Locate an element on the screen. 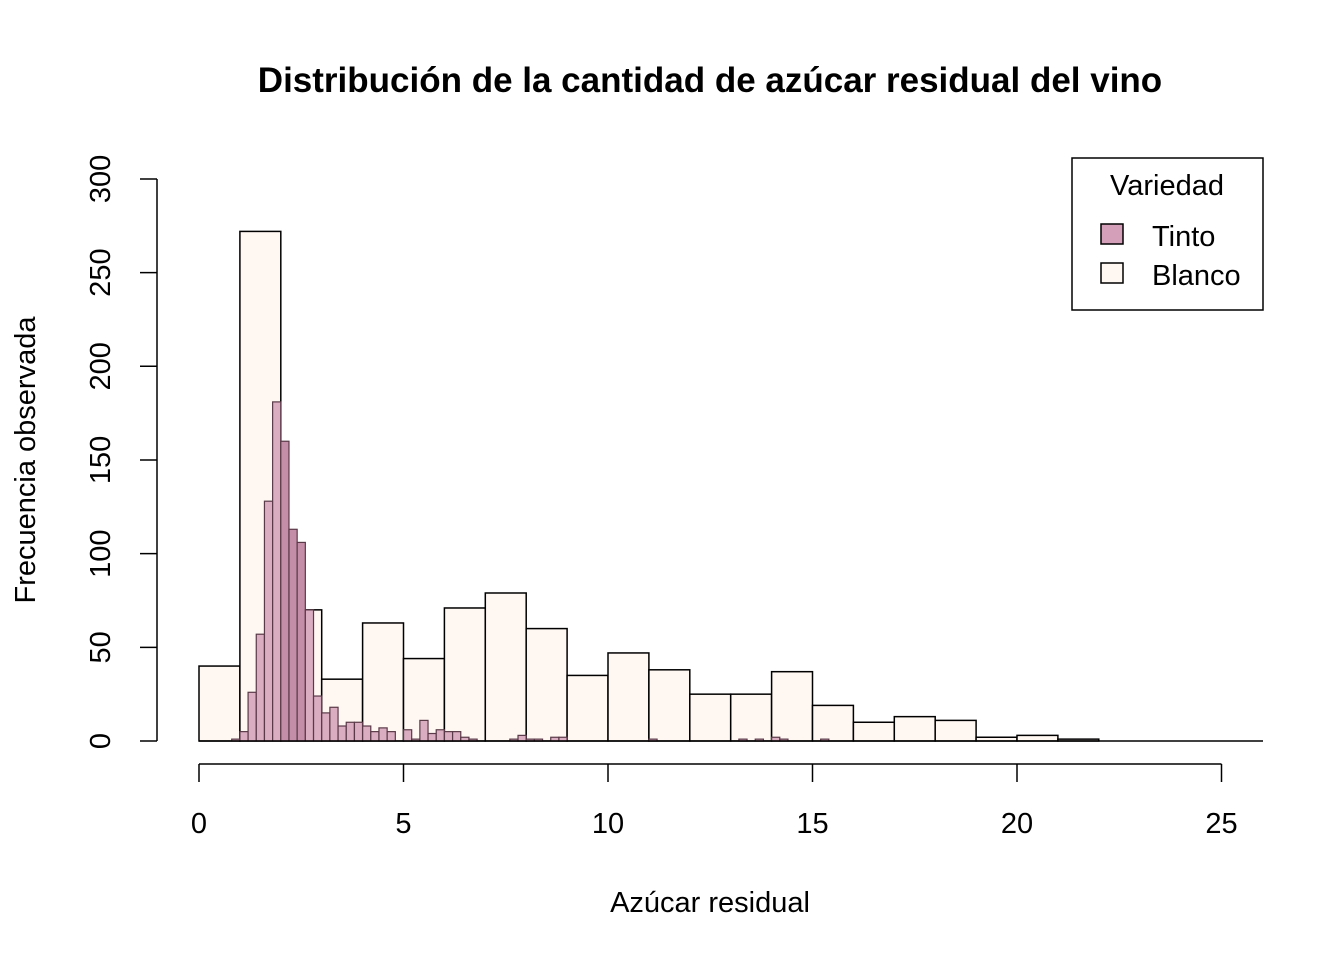 This screenshot has height=960, width=1344. y-tick-label: 50 is located at coordinates (101, 647).